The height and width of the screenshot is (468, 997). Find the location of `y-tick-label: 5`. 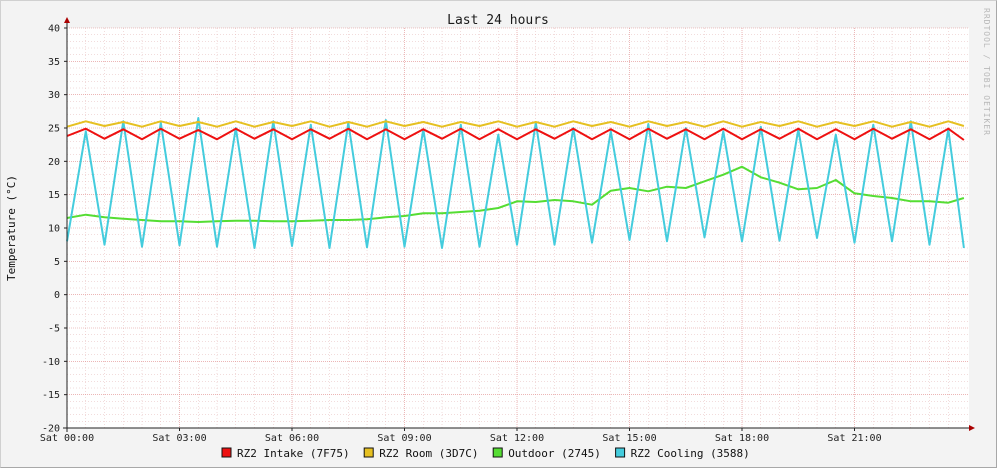

y-tick-label: 5 is located at coordinates (57, 262).